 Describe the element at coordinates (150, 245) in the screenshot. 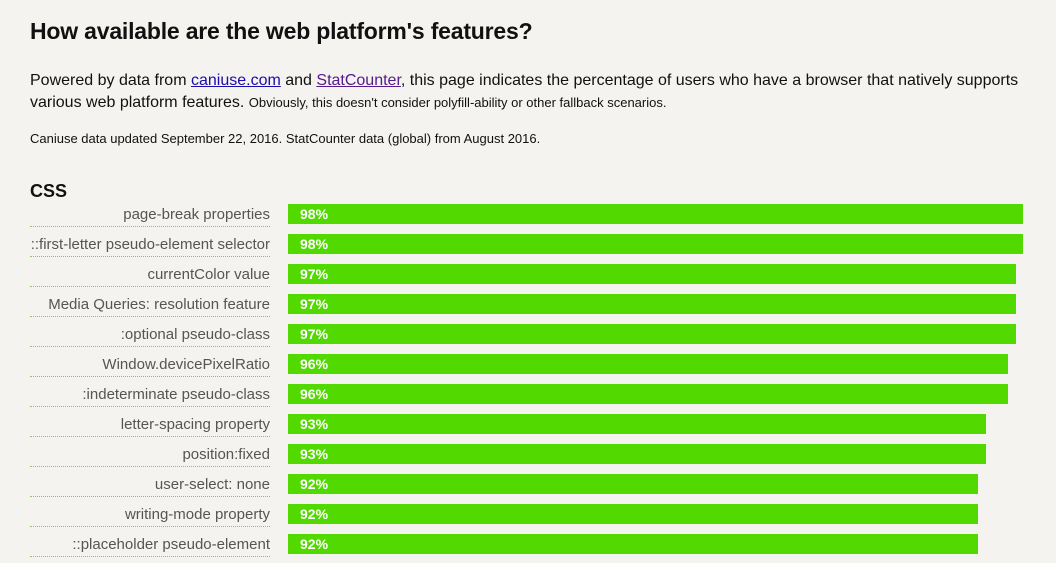

I see `feature-label: ::first-letter pseudo-element selector` at that location.